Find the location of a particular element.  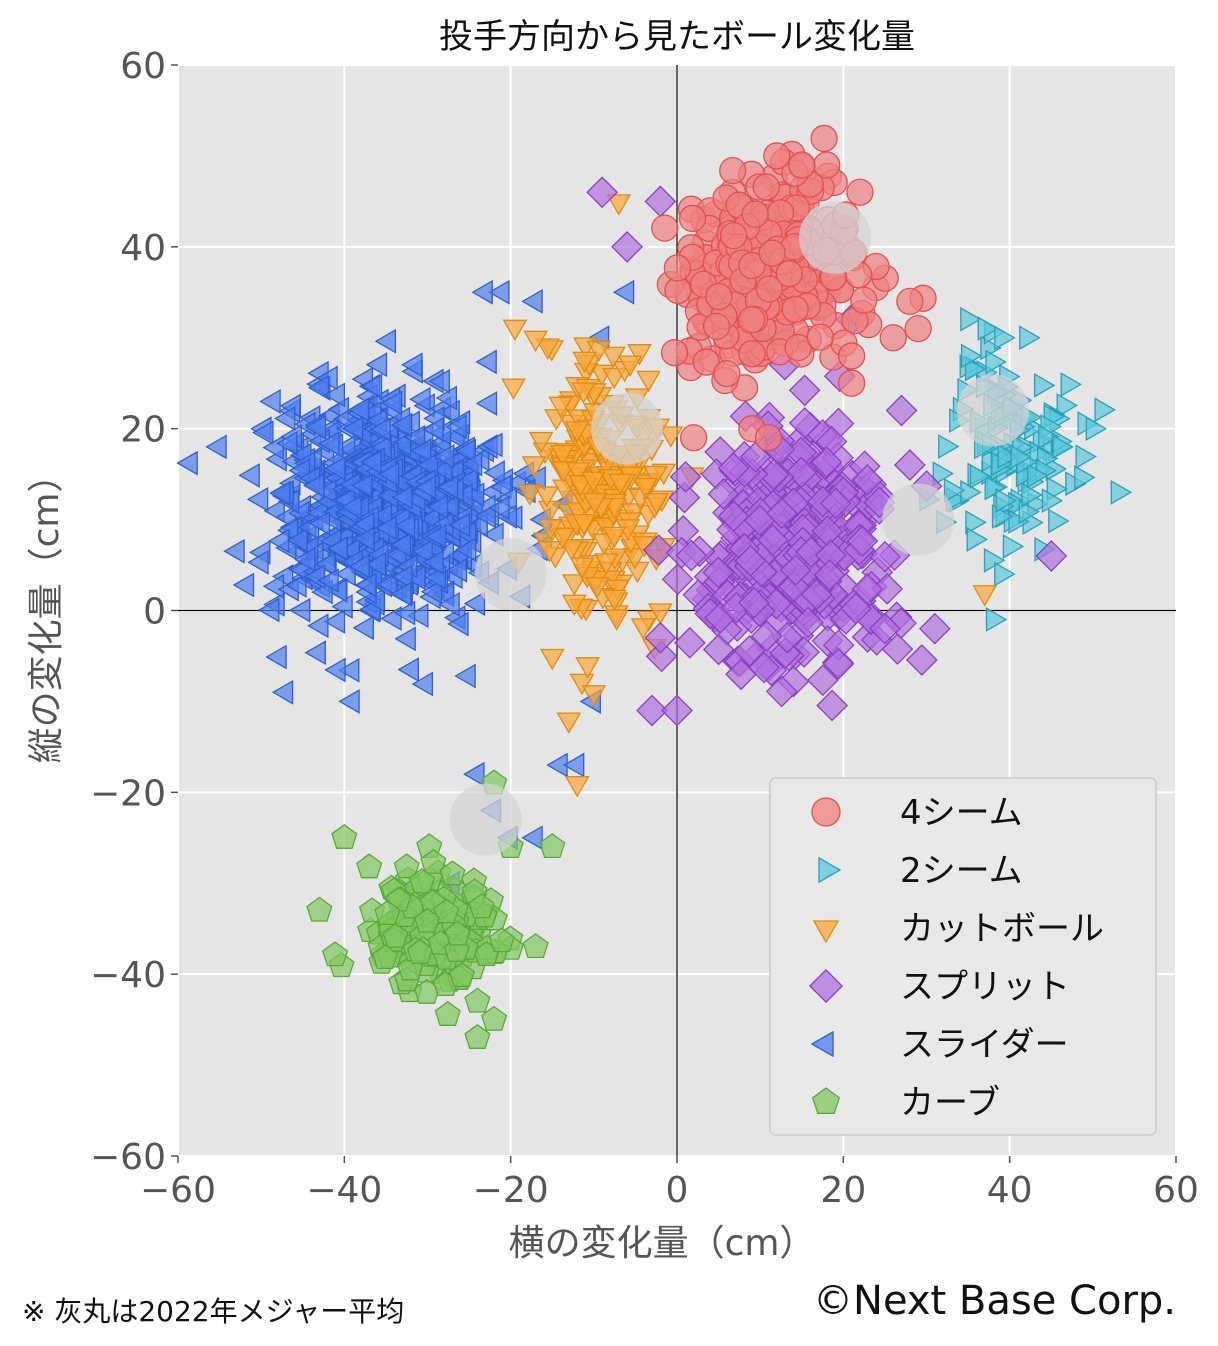

legend-box is located at coordinates (963, 956).